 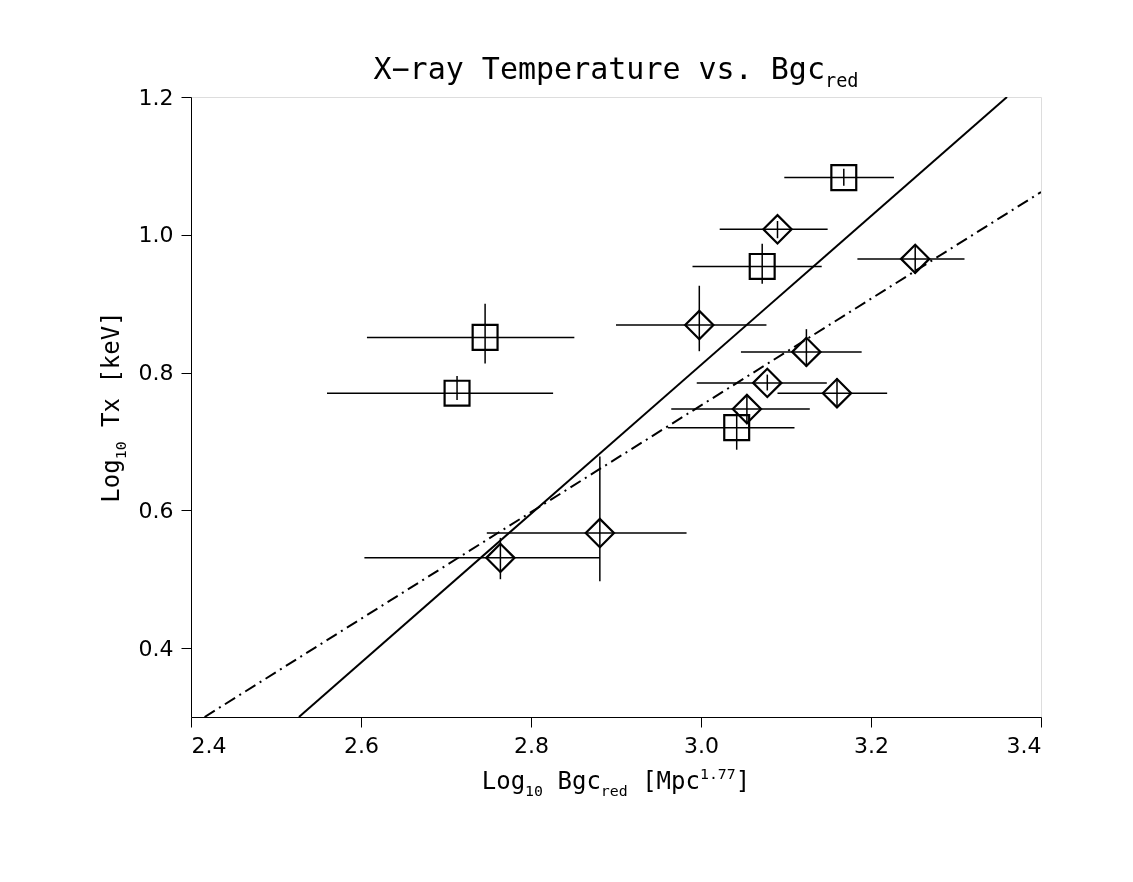 I want to click on y-tick-label: 0.4, so click(x=156, y=648).